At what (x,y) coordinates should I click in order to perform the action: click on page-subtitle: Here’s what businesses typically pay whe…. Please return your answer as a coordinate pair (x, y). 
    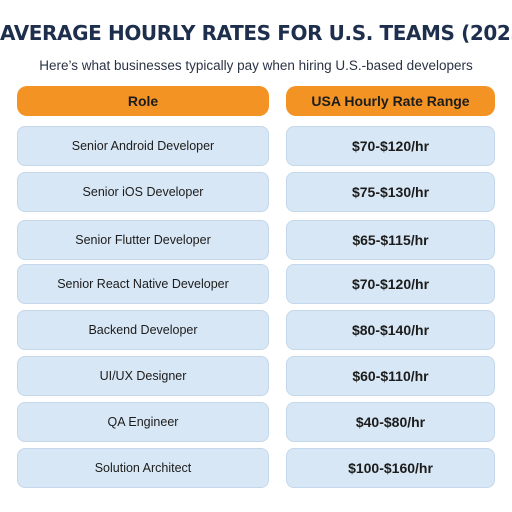
    Looking at the image, I should click on (256, 65).